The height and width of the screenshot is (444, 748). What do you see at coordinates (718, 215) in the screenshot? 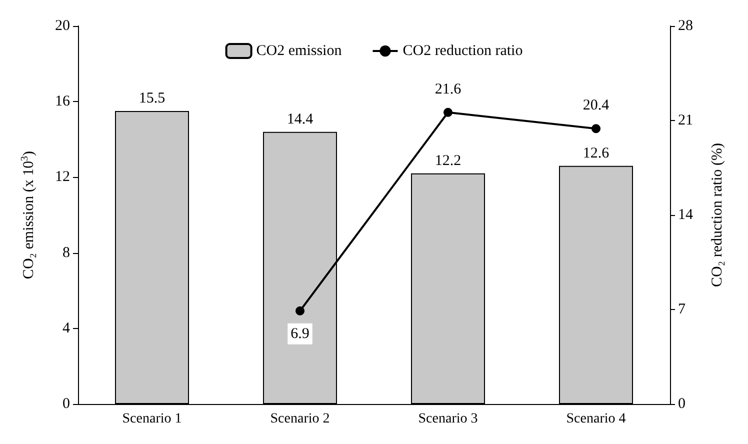
I see `y2-axis-title: CO₂ reduction ratio (%)` at bounding box center [718, 215].